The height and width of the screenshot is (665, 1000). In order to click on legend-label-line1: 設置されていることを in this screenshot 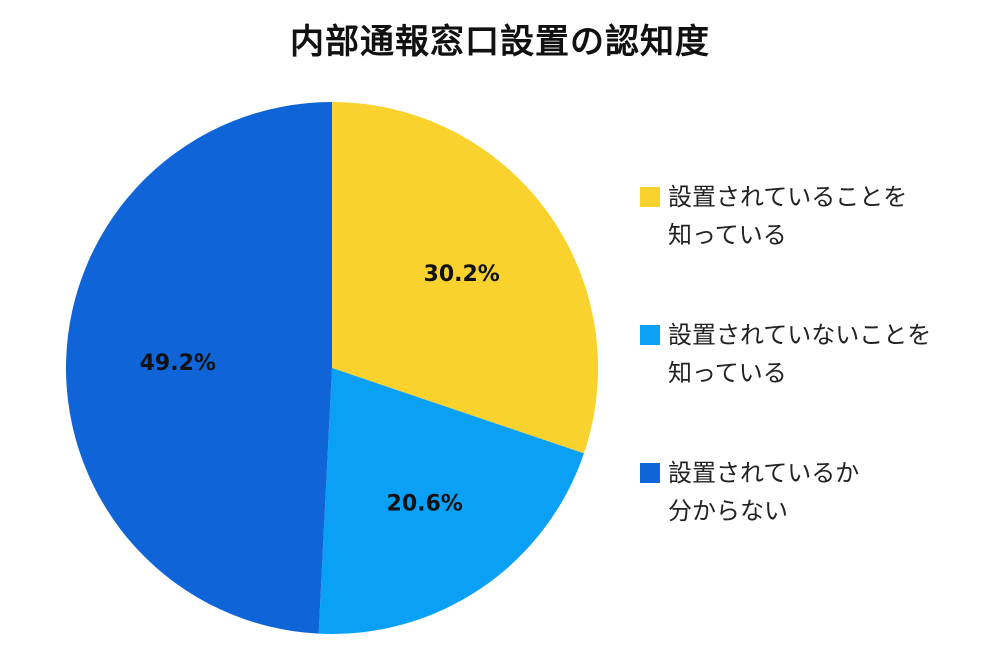, I will do `click(788, 197)`.